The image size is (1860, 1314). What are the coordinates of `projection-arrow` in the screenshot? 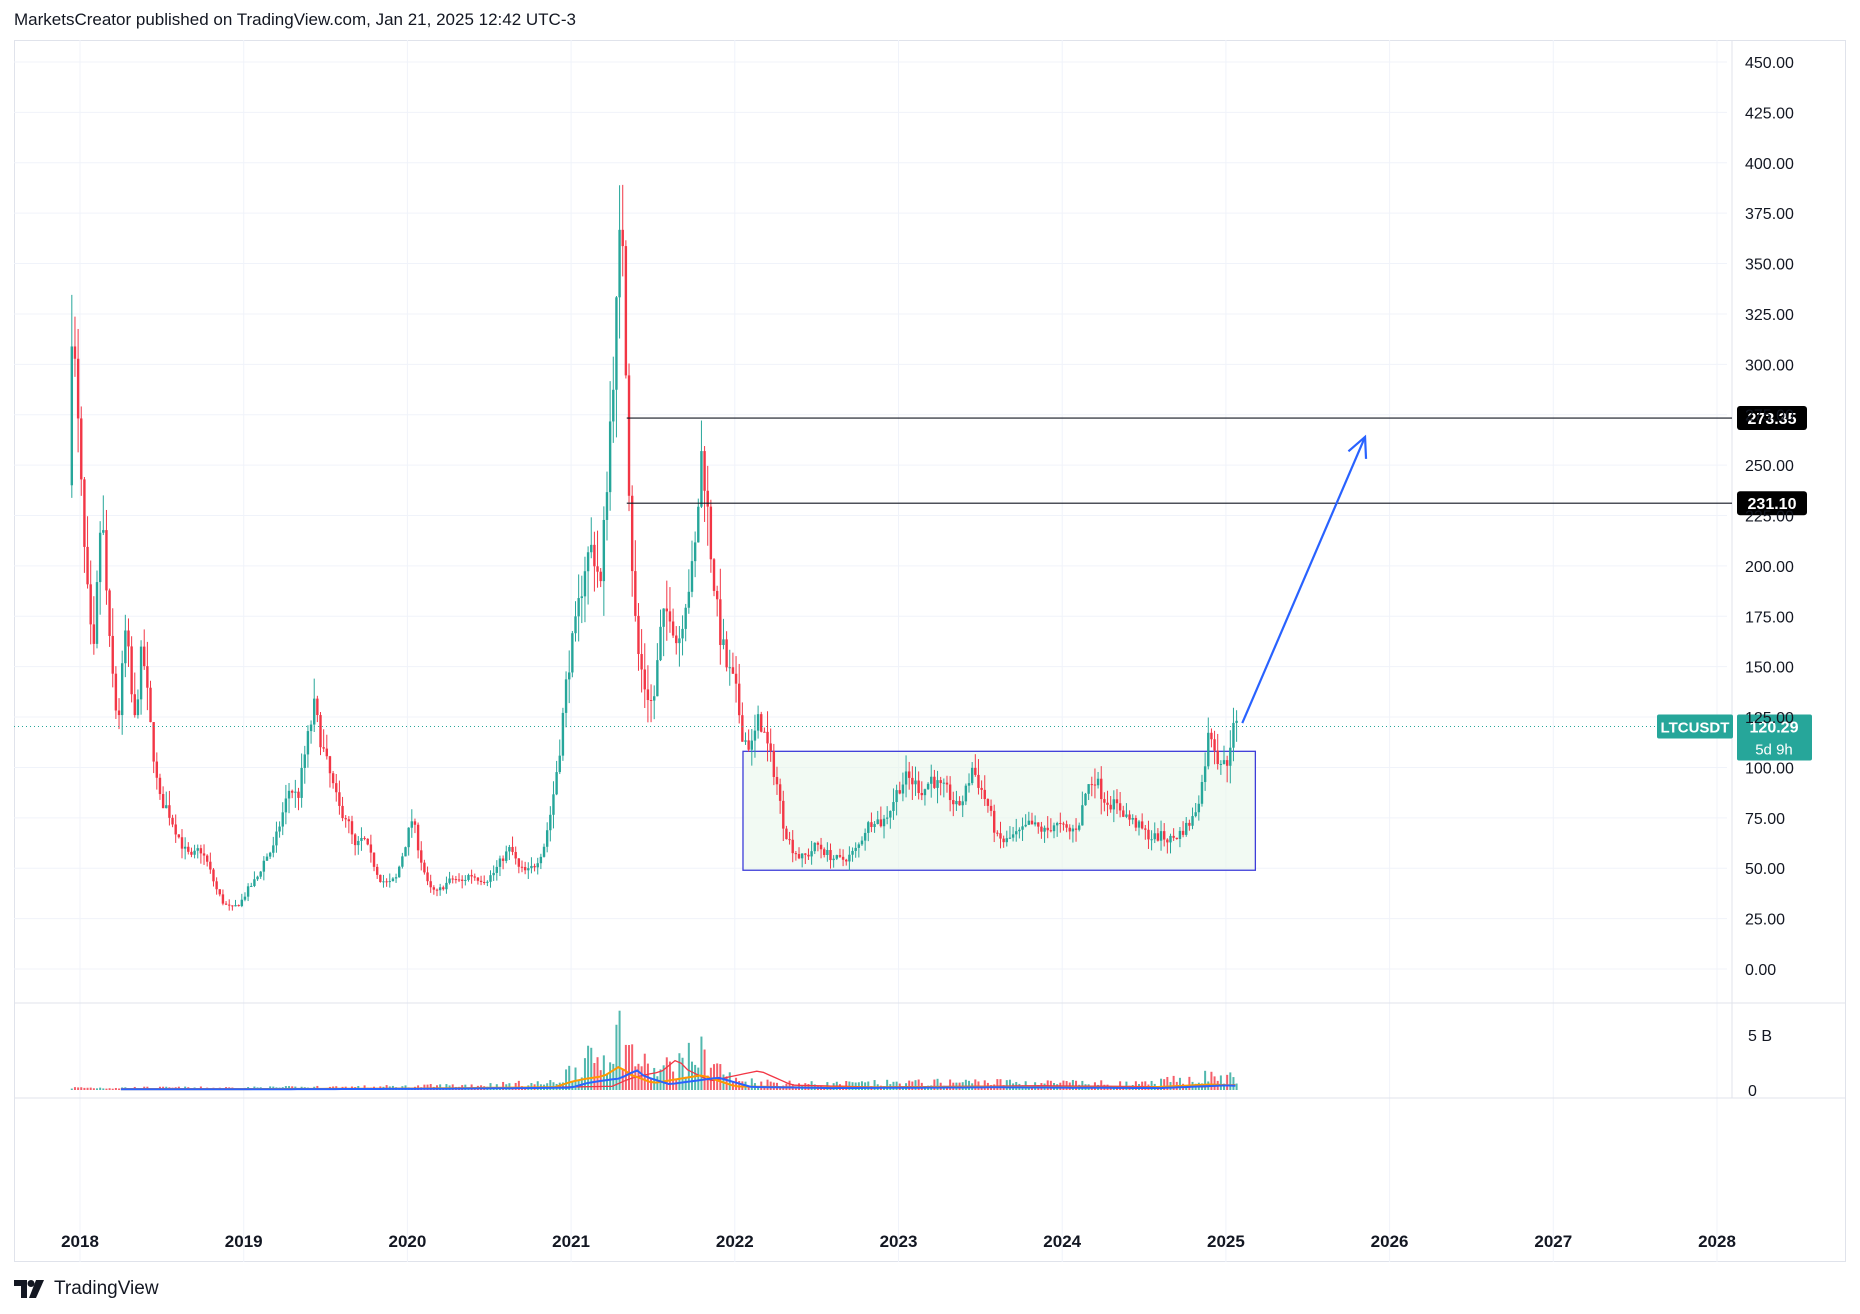 It's located at (1304, 580).